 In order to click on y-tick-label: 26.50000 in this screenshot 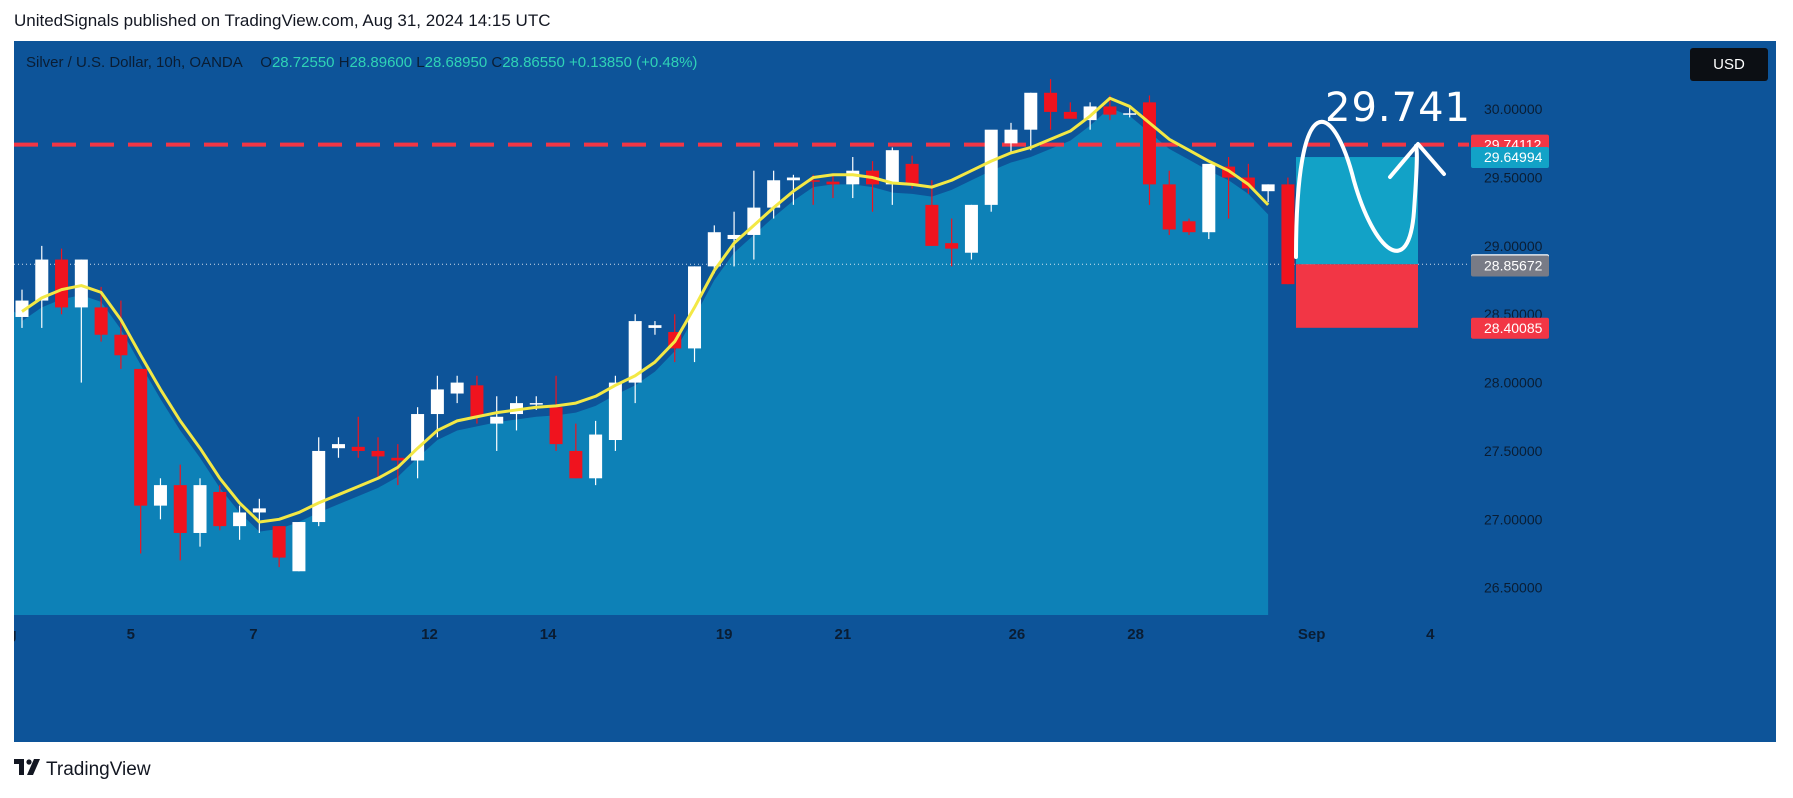, I will do `click(1513, 588)`.